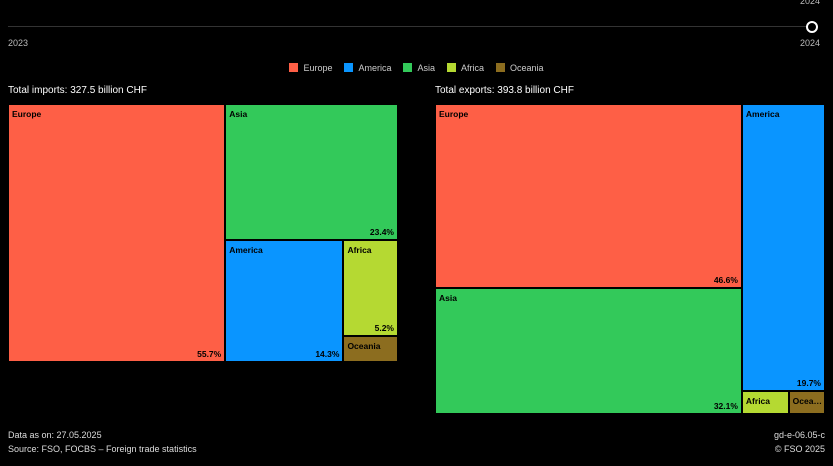 The image size is (833, 466). Describe the element at coordinates (808, 382) in the screenshot. I see `cell-value-label: 19.7%` at that location.